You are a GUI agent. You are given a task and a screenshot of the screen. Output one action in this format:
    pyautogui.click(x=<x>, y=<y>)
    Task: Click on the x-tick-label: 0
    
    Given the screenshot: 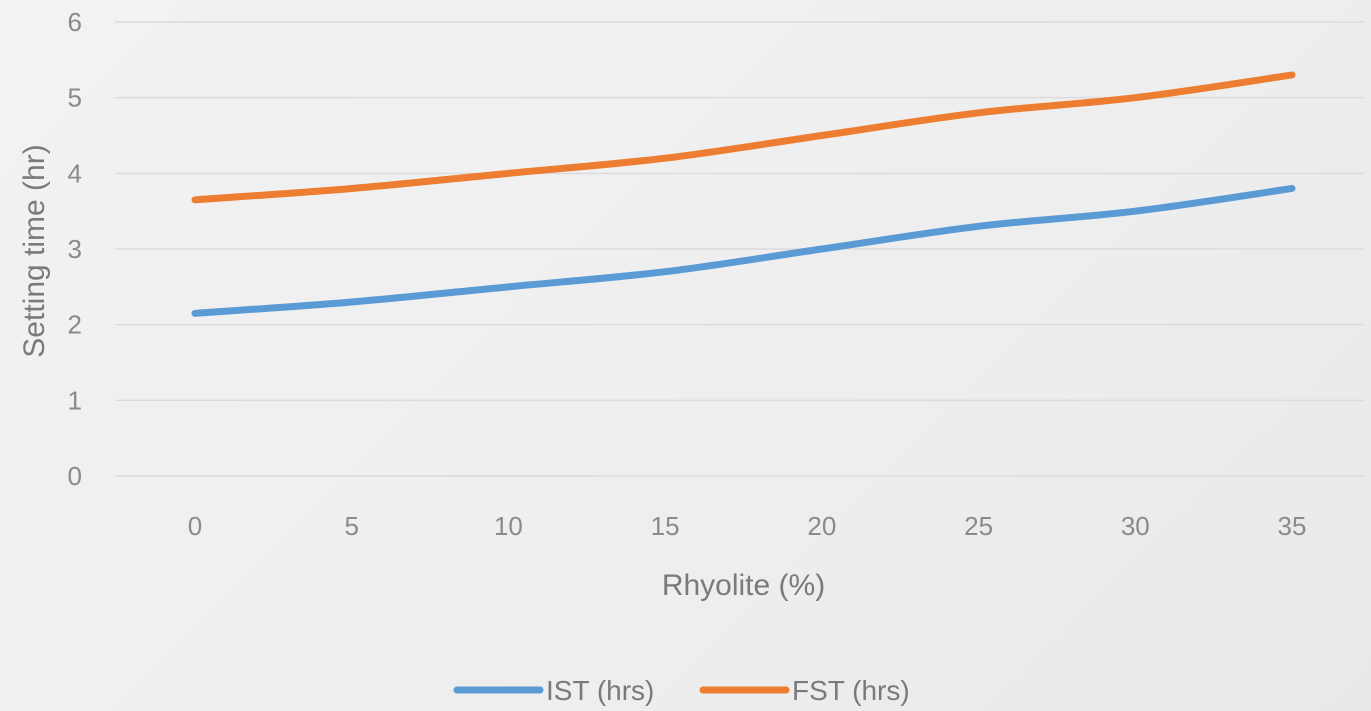 What is the action you would take?
    pyautogui.click(x=195, y=526)
    